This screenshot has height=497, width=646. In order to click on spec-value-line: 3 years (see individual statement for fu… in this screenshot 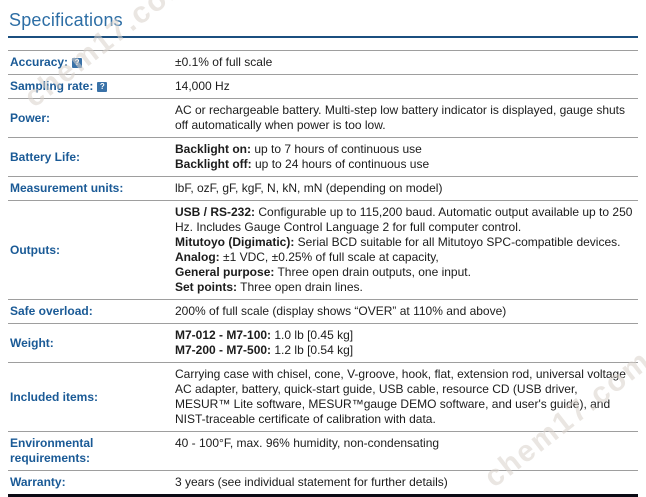, I will do `click(311, 482)`.